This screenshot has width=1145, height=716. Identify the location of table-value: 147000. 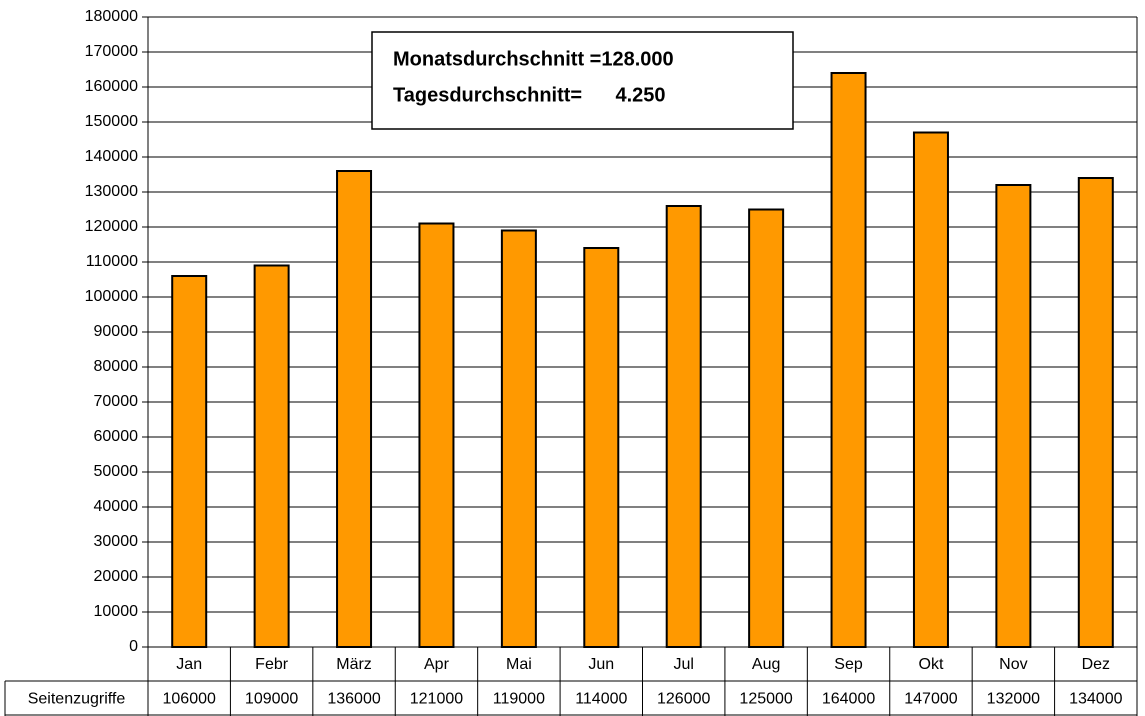
(930, 699).